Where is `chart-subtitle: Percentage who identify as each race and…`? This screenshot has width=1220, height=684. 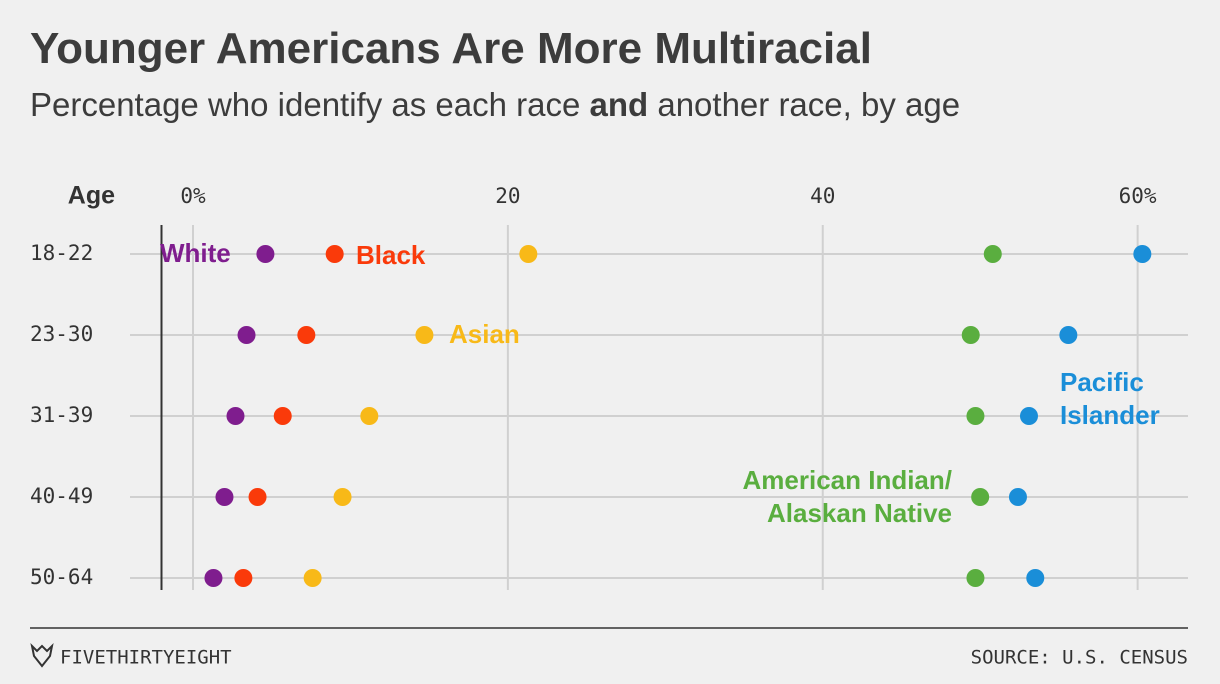
chart-subtitle: Percentage who identify as each race and… is located at coordinates (495, 105).